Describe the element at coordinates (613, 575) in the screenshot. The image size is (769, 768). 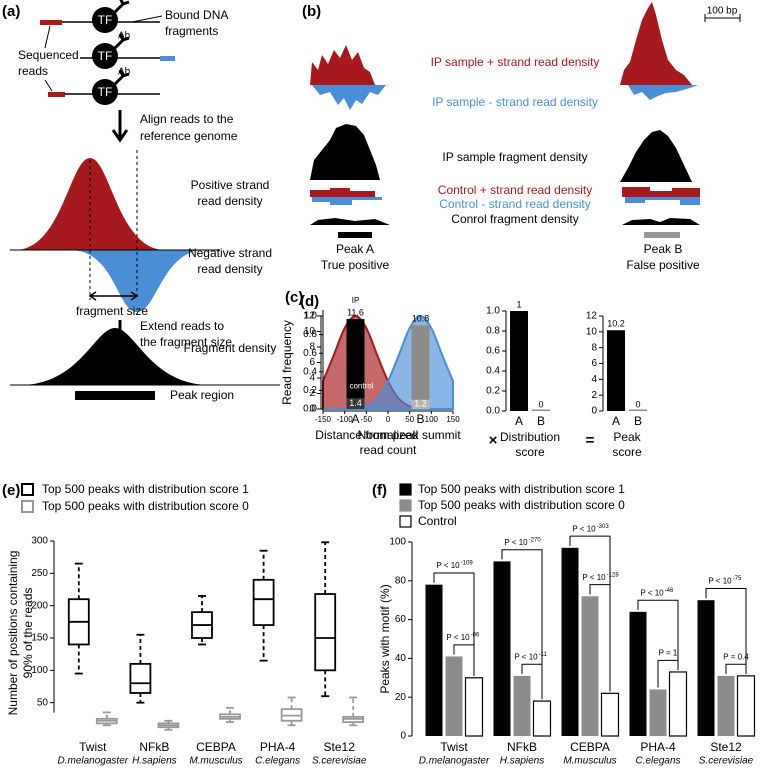
I see `p-value-exponent: -128` at that location.